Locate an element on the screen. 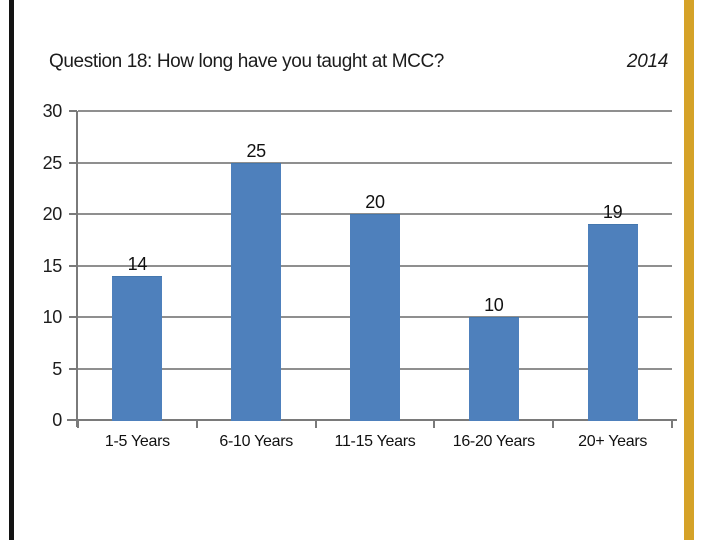 The height and width of the screenshot is (540, 720). y-axis-label: 10 is located at coordinates (52, 317).